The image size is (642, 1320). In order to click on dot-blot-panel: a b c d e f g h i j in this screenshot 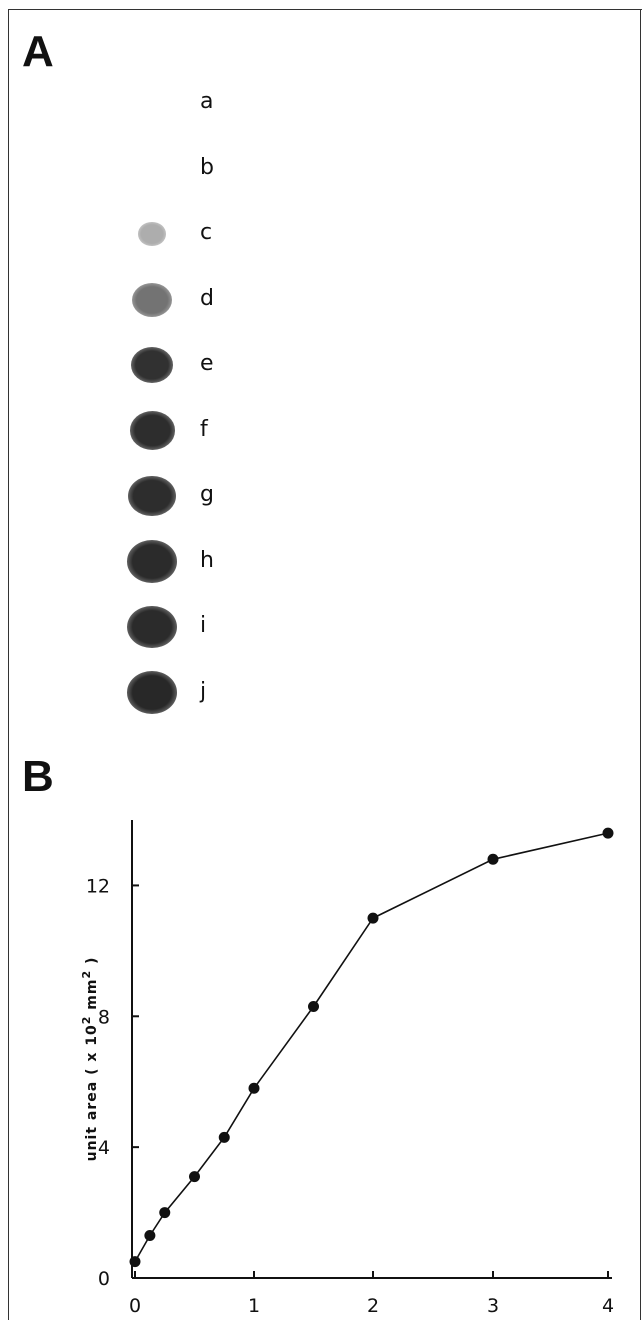, I will do `click(170, 401)`.